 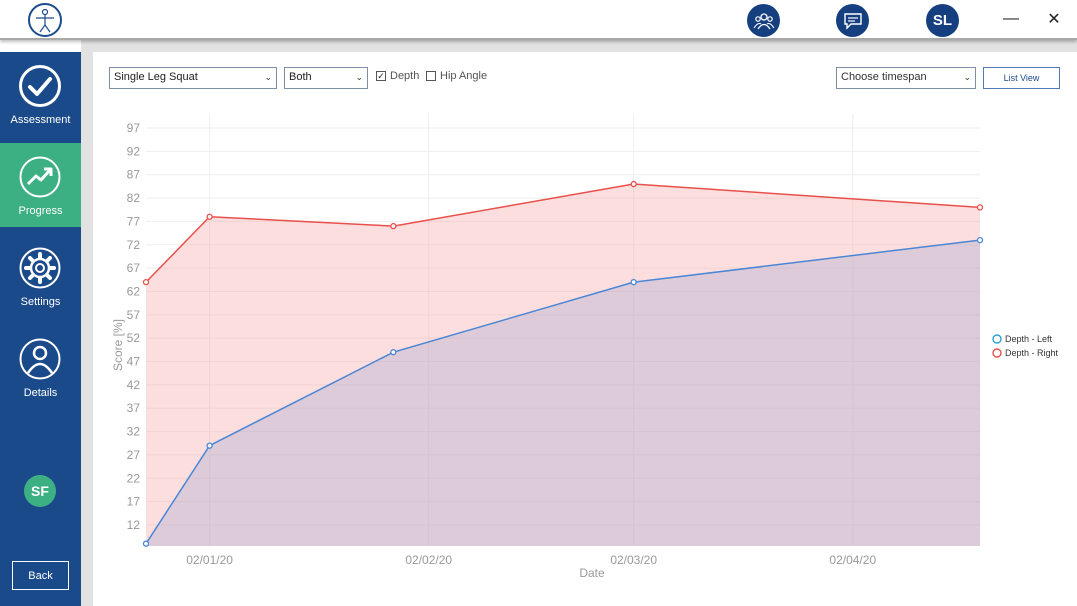 I want to click on y-axis-title: Score [%], so click(x=118, y=345).